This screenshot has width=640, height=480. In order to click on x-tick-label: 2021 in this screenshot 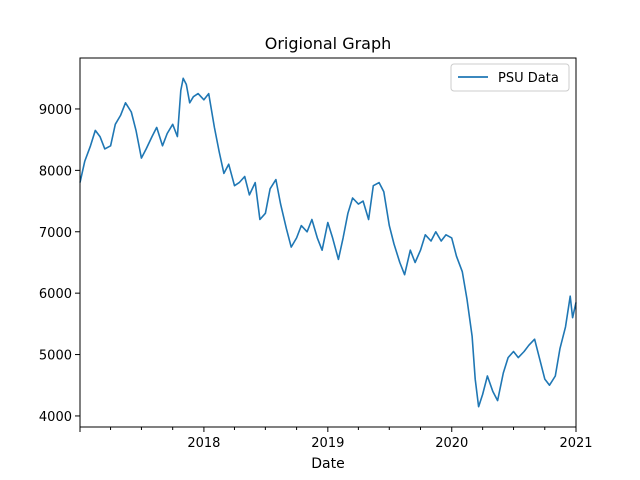, I will do `click(575, 443)`.